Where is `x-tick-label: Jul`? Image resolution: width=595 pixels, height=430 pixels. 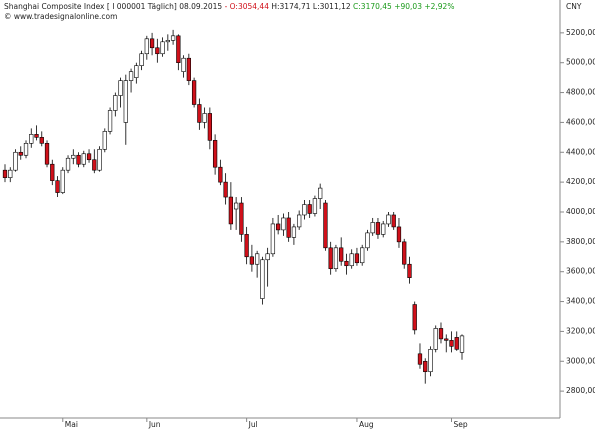 x-tick-label: Jul is located at coordinates (253, 424).